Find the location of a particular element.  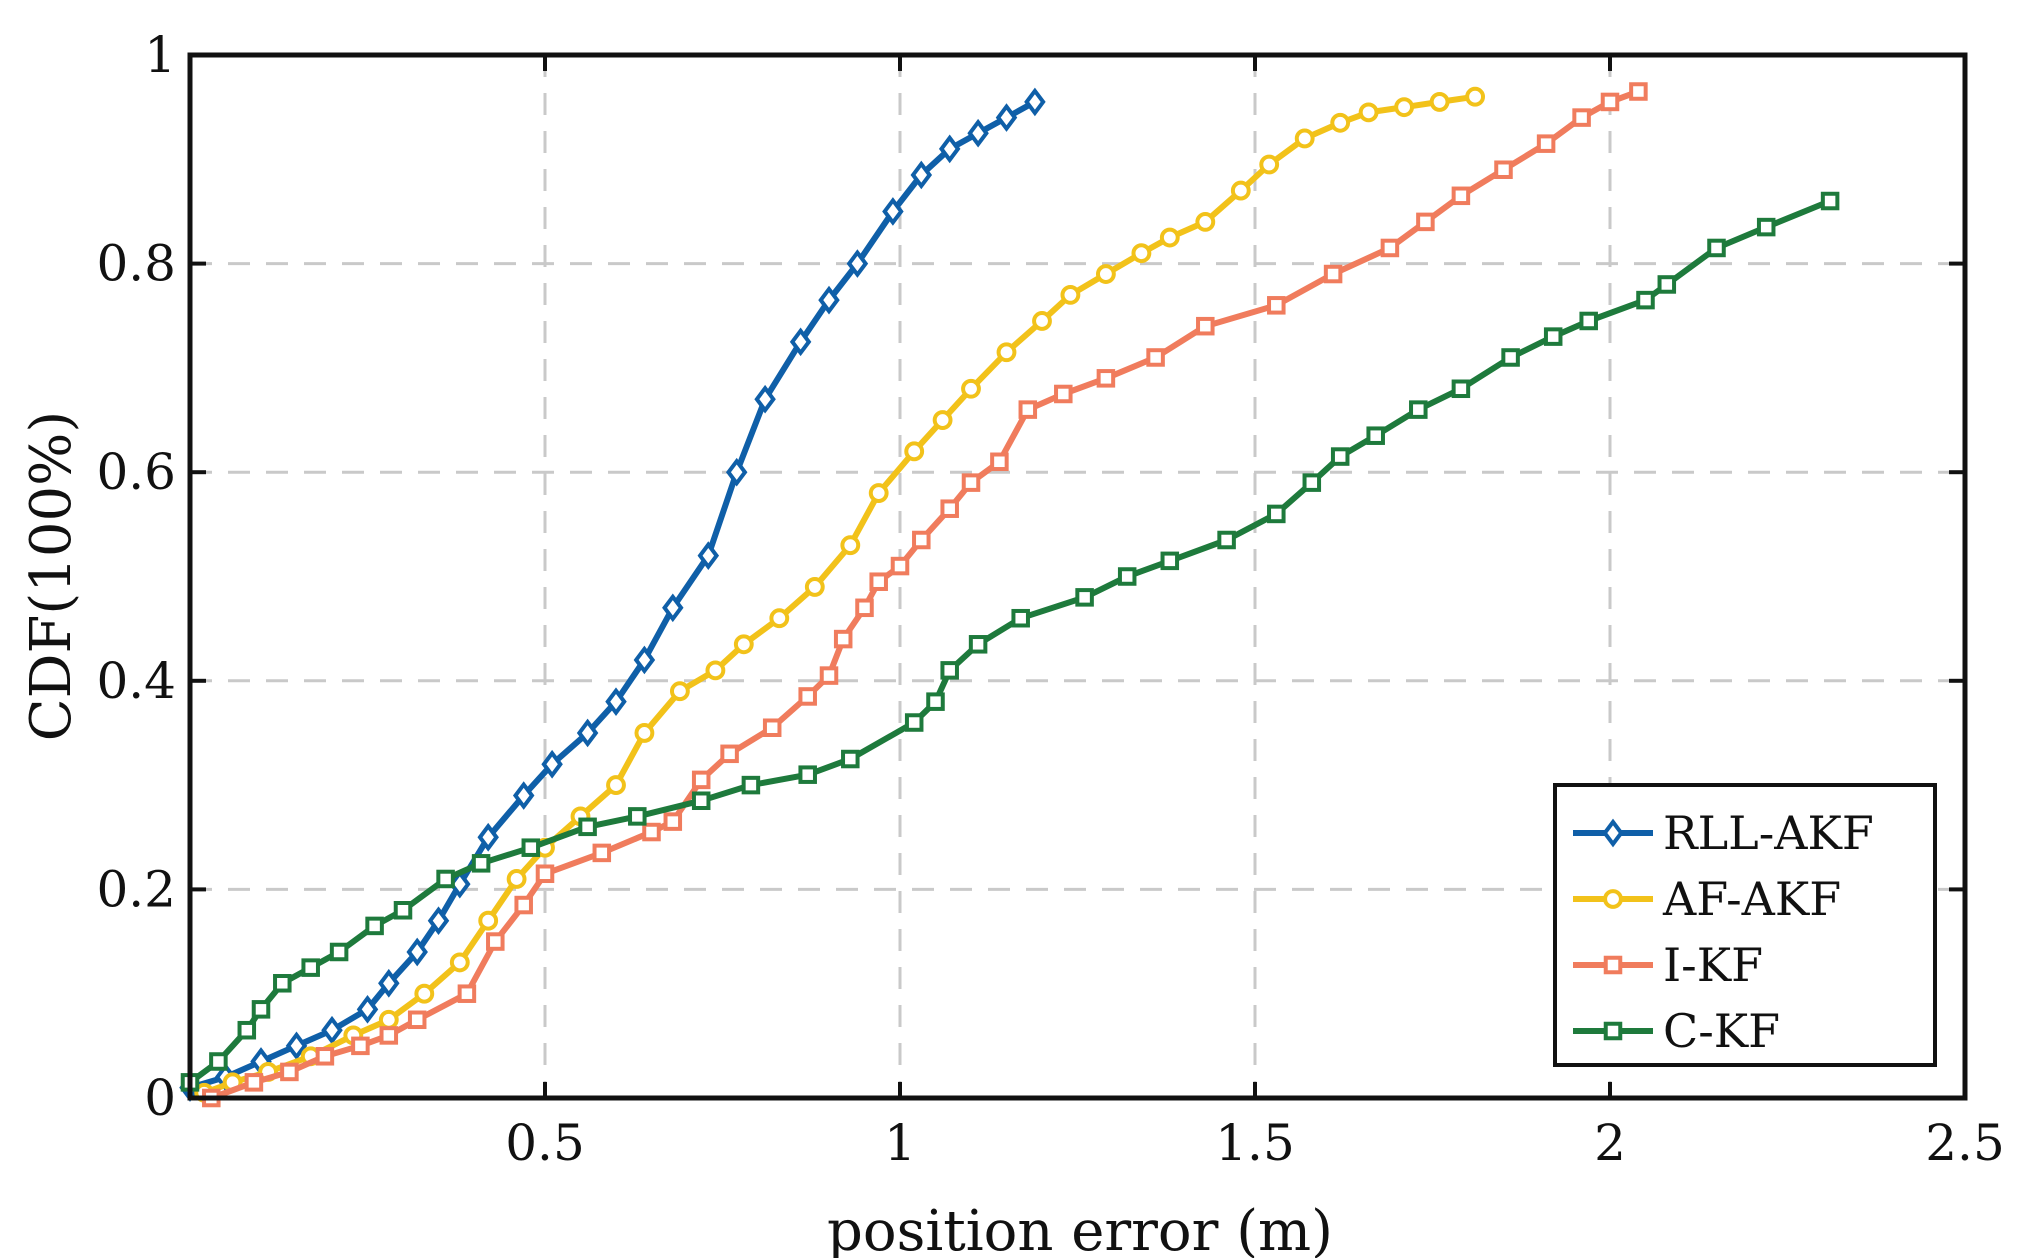

x-axis-title: position error (m) is located at coordinates (1080, 1228).